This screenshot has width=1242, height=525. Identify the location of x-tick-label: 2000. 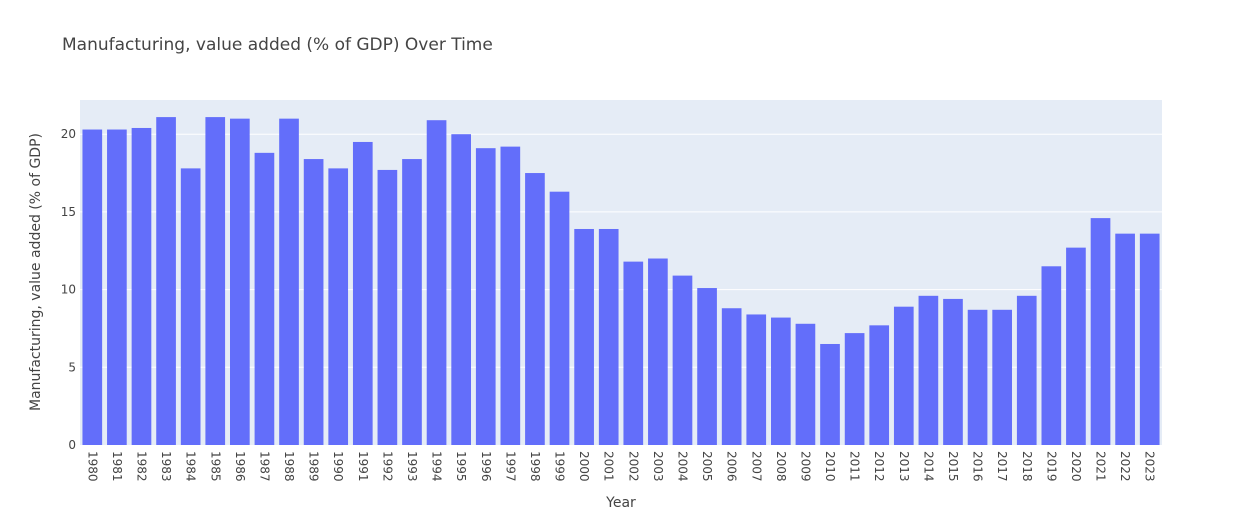
(584, 466).